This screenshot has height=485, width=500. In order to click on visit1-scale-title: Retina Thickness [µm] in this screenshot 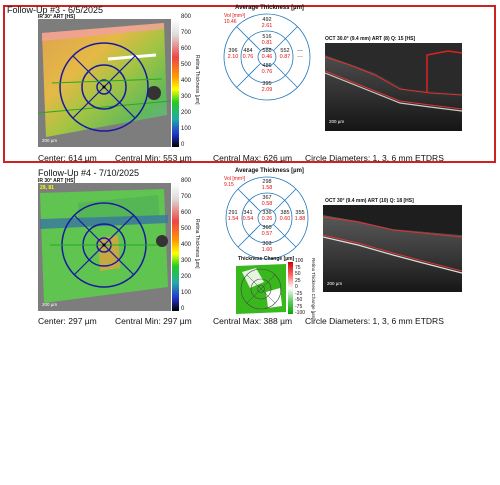, I will do `click(197, 80)`.